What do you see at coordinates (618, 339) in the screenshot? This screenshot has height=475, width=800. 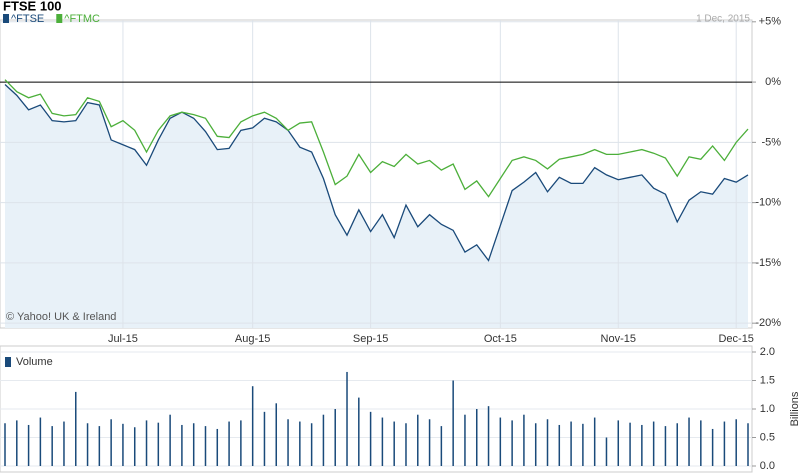 I see `x-tick-label: Nov-15` at bounding box center [618, 339].